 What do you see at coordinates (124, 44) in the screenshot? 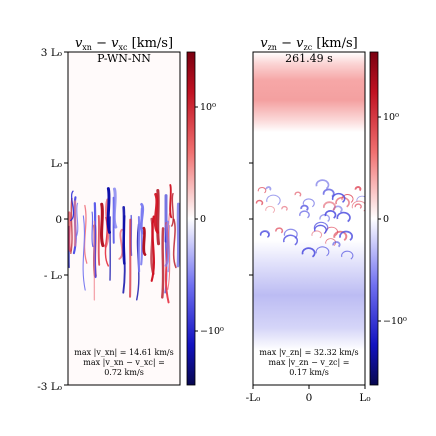
I see `left-title: vxn − vxc [km/s]` at bounding box center [124, 44].